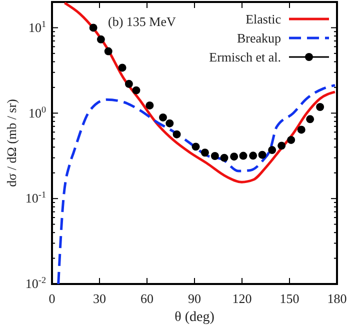  Describe the element at coordinates (264, 19) in the screenshot. I see `legend-label: Elastic` at that location.